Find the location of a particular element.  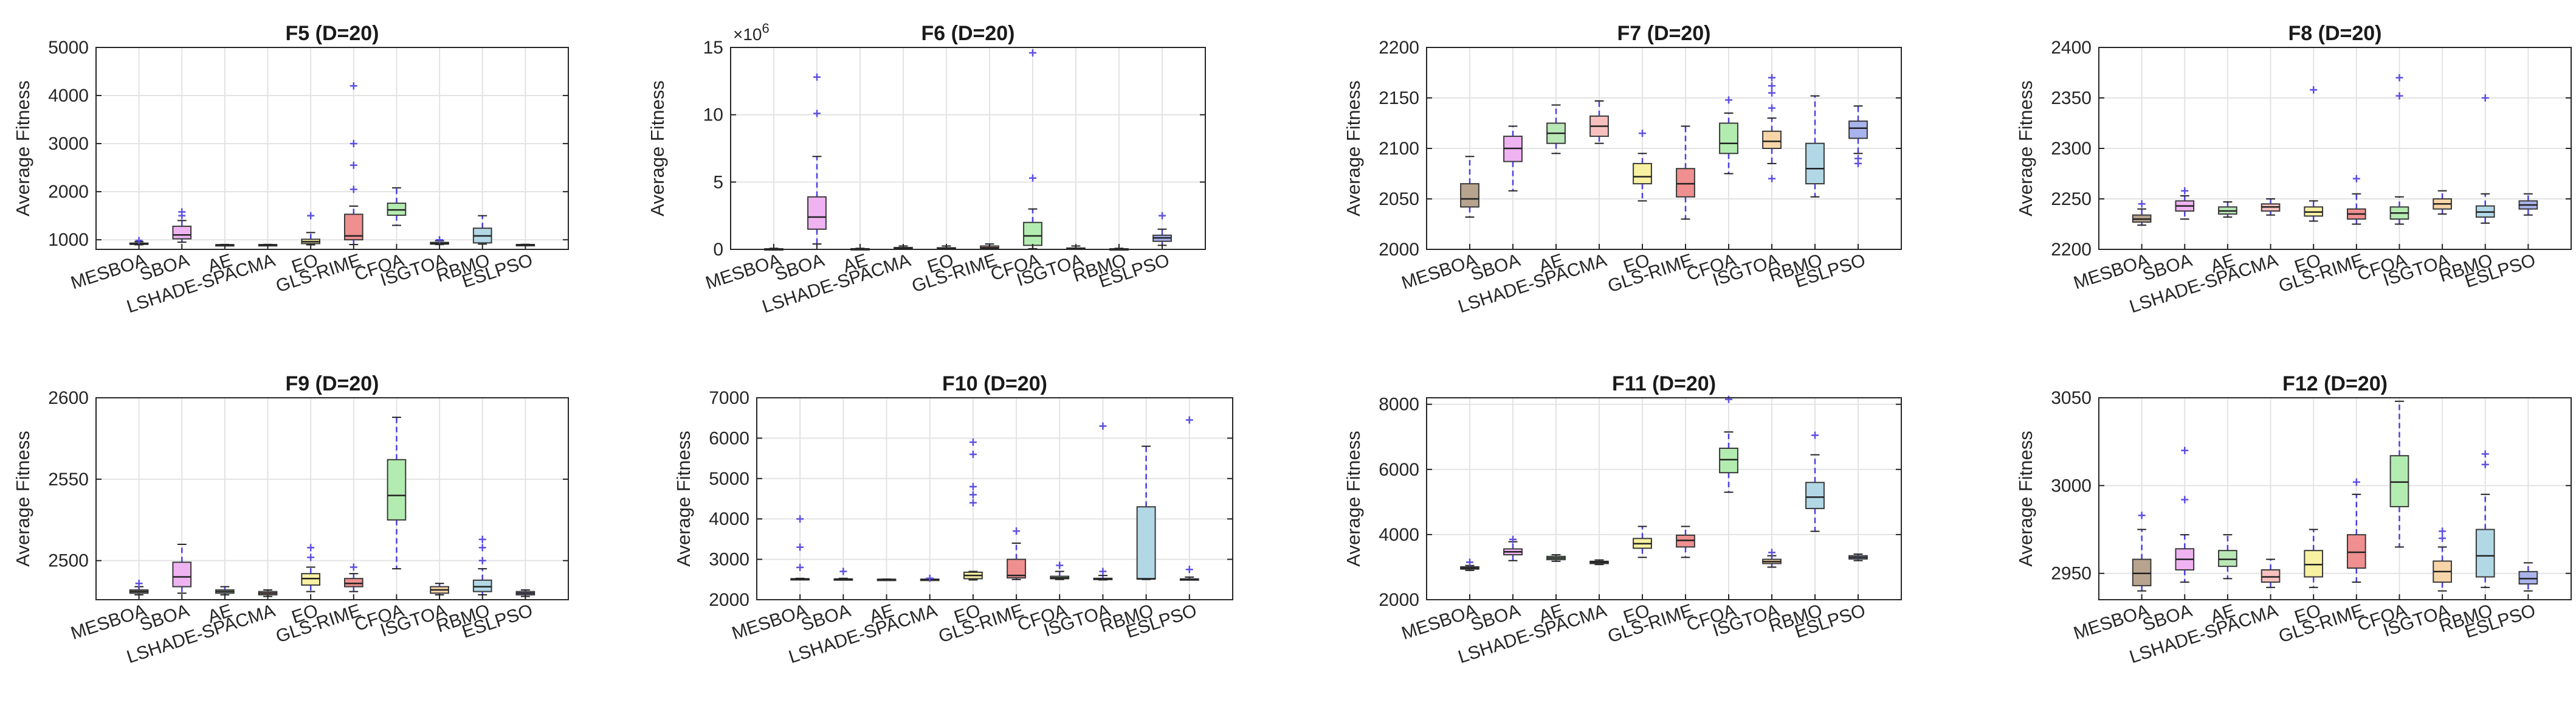

y-axis: 2000 3000 4000 5000 6000 7000 is located at coordinates (971, 499).